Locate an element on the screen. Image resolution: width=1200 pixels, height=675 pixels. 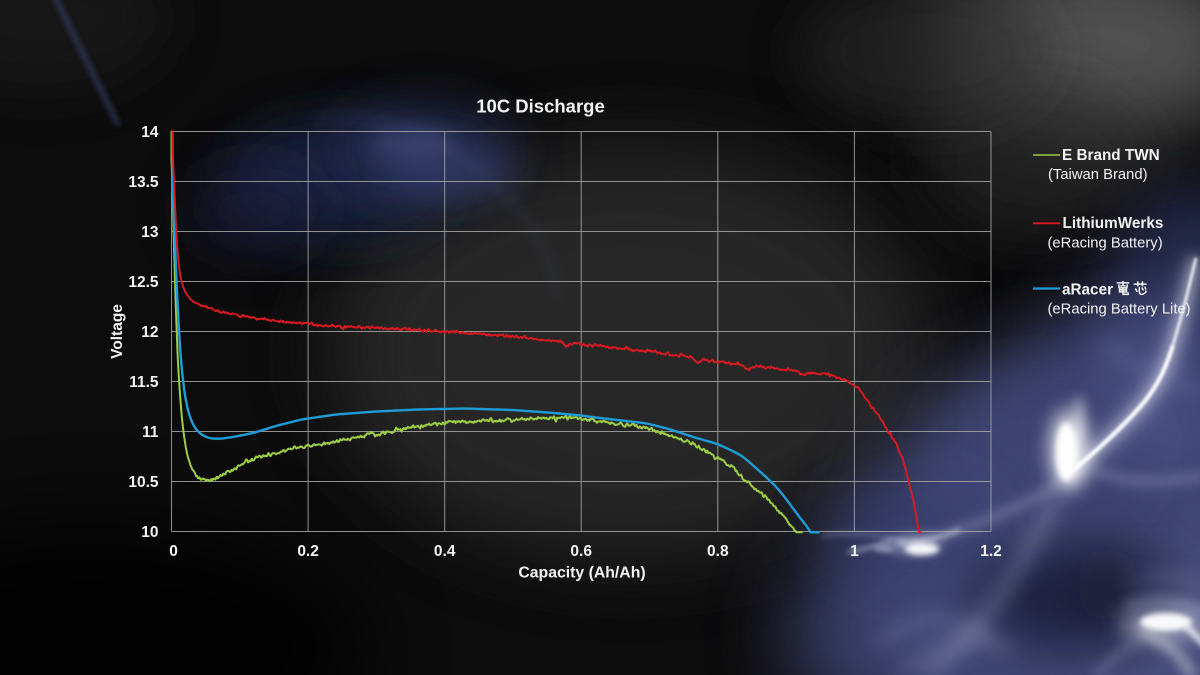
svg-text: 0.8 is located at coordinates (718, 551).